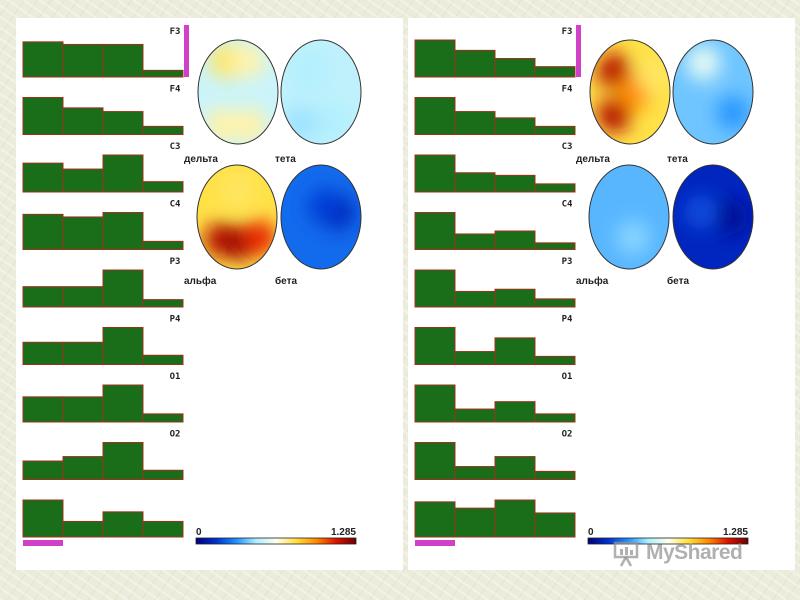  Describe the element at coordinates (687, 553) in the screenshot. I see `watermark-logo: MyShared` at that location.